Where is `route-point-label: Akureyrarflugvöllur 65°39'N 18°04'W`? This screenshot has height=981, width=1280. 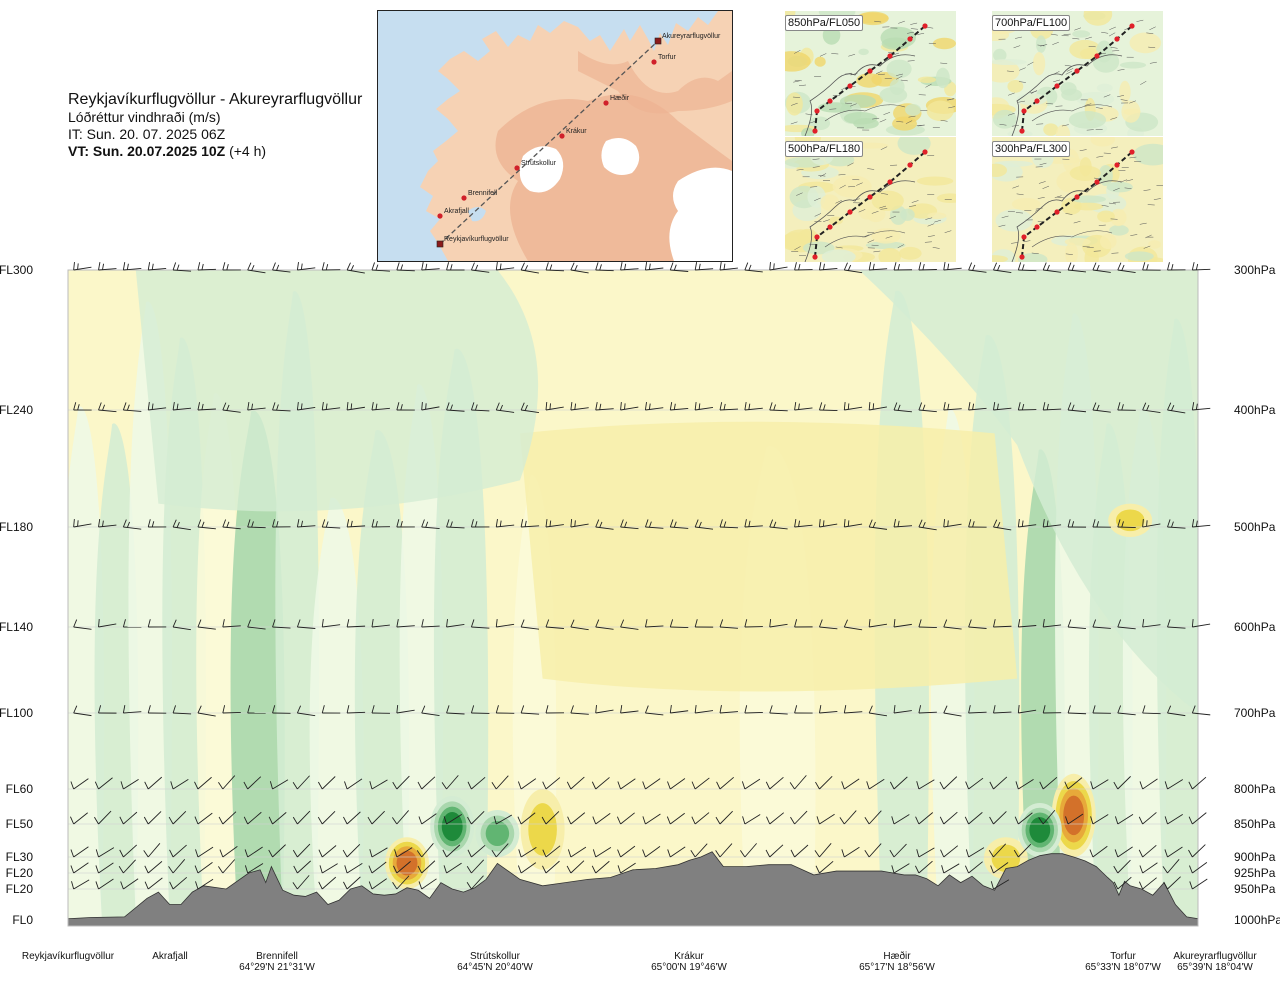 route-point-label: Akureyrarflugvöllur 65°39'N 18°04'W is located at coordinates (1215, 962).